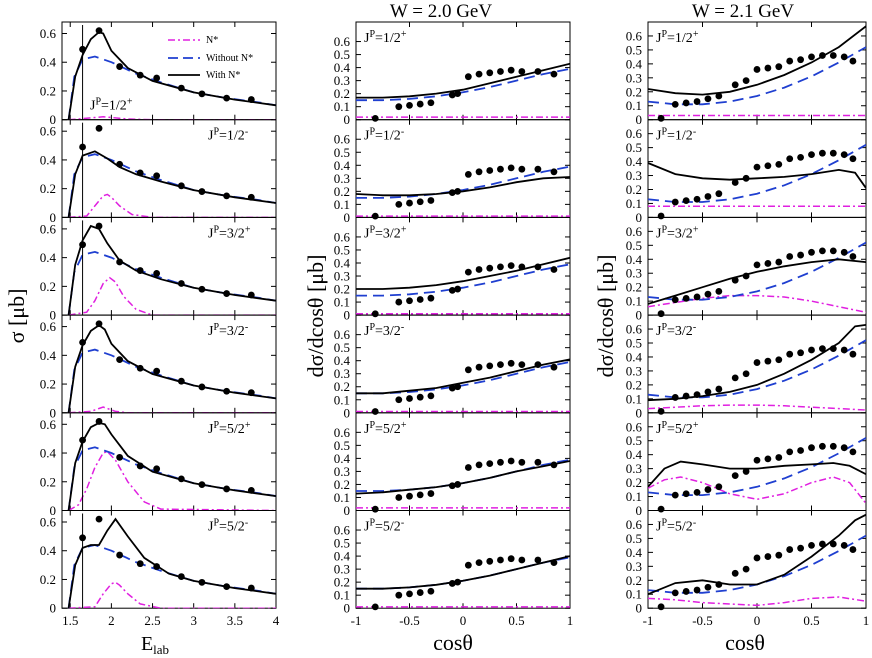  What do you see at coordinates (452, 172) in the screenshot?
I see `panel-c1-r1: 00.10.20.30.40.50.6 JP=1/2-` at bounding box center [452, 172].